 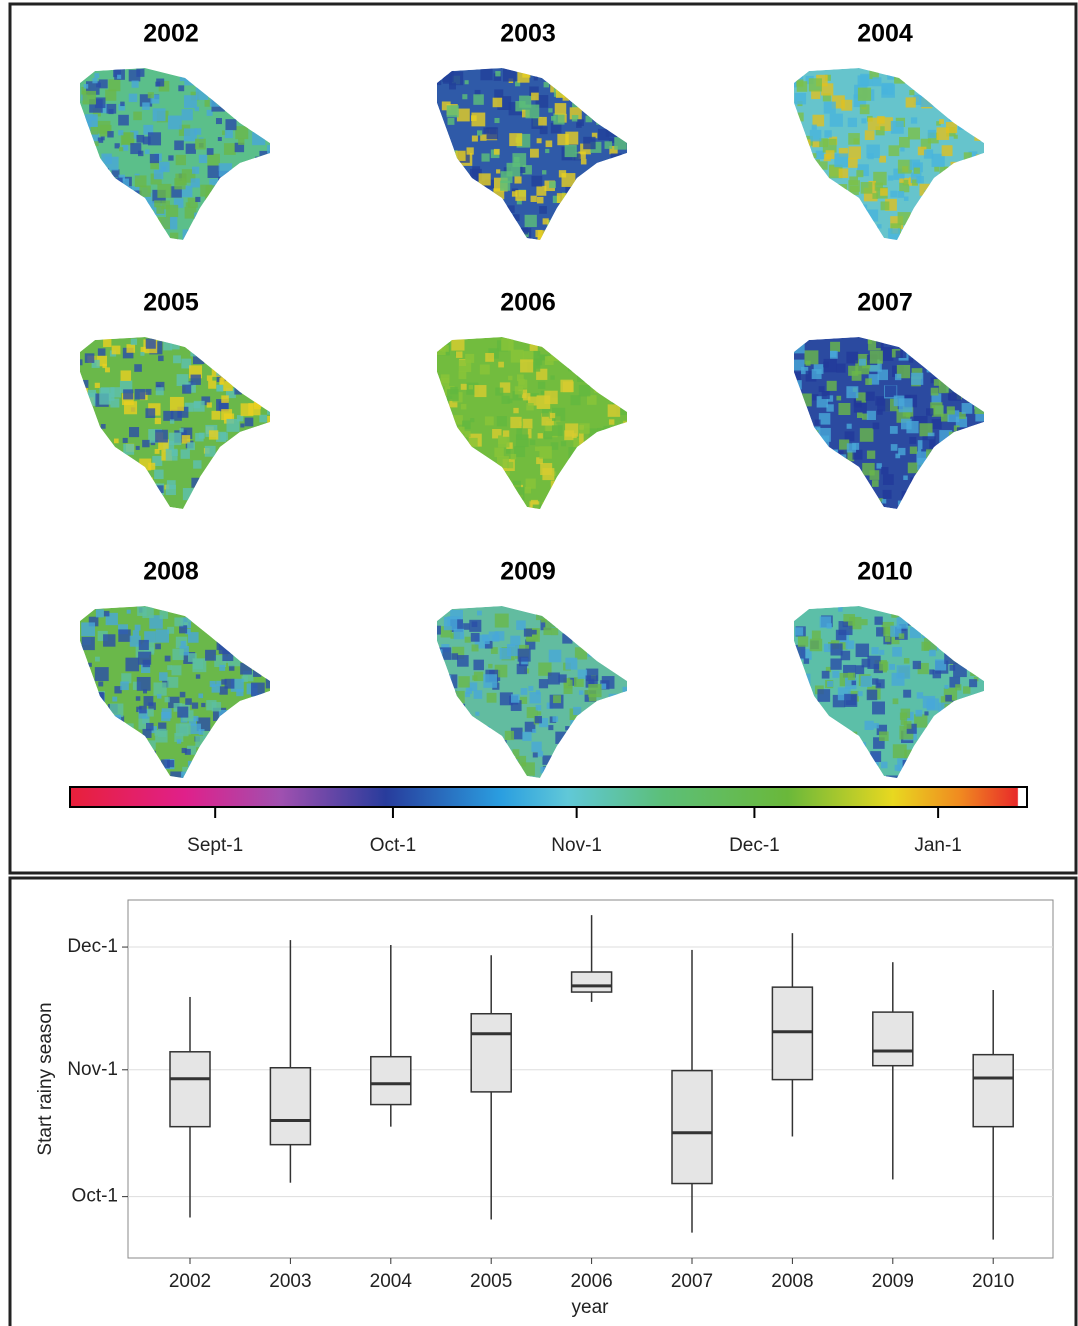 I want to click on map-title: 2003, so click(x=528, y=34).